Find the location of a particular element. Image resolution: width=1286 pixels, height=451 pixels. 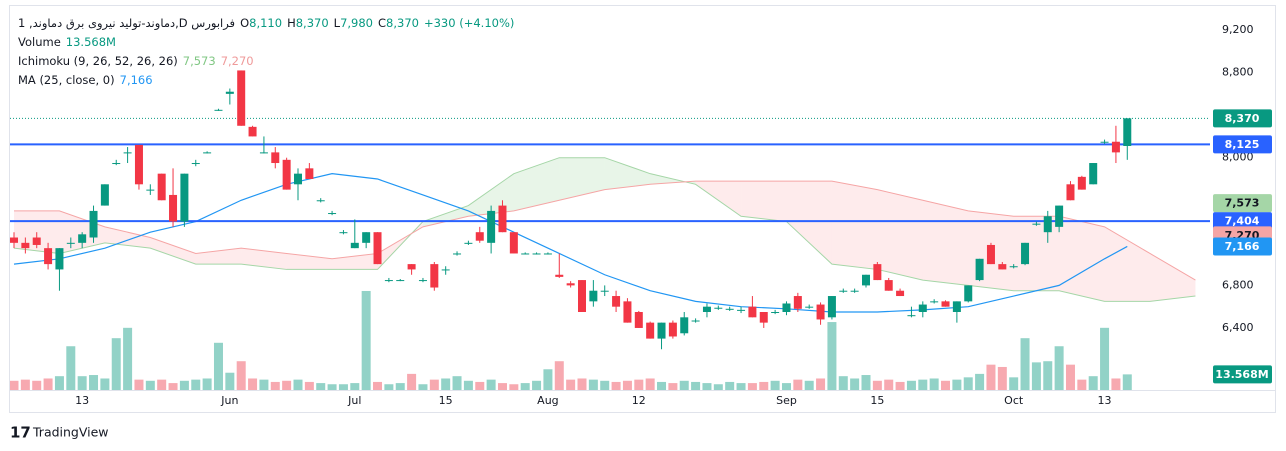

x-tick-label: Oct is located at coordinates (1014, 400).